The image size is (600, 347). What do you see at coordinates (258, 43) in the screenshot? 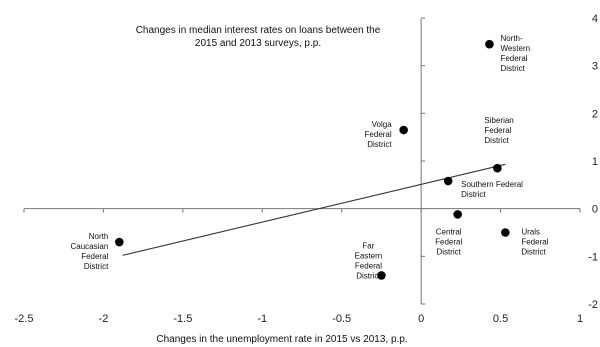
I see `chart-title-line: 2015 and 2013 surveys, p.p.` at bounding box center [258, 43].